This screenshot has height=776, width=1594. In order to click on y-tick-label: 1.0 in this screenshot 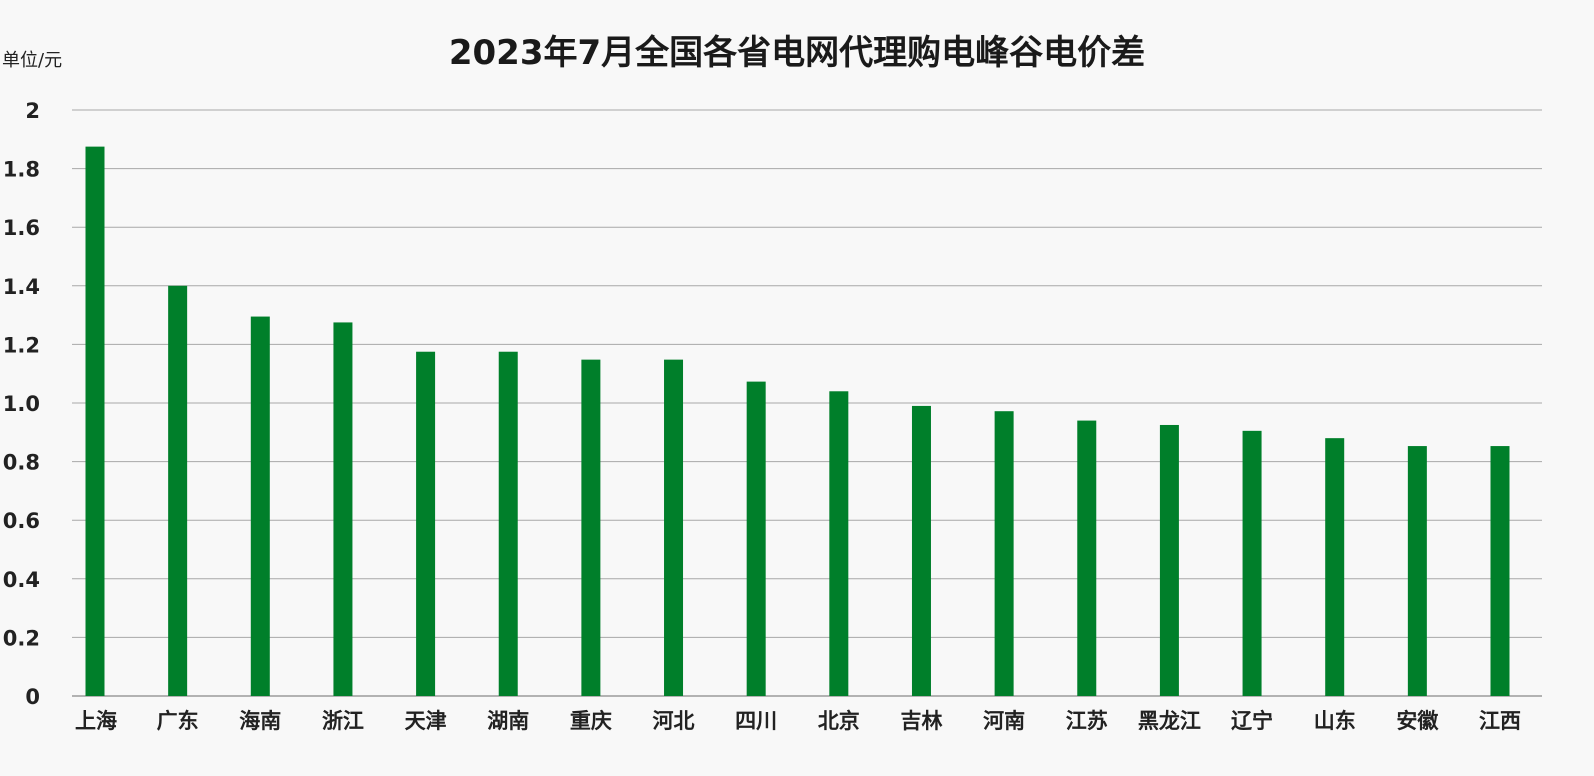, I will do `click(21, 404)`.